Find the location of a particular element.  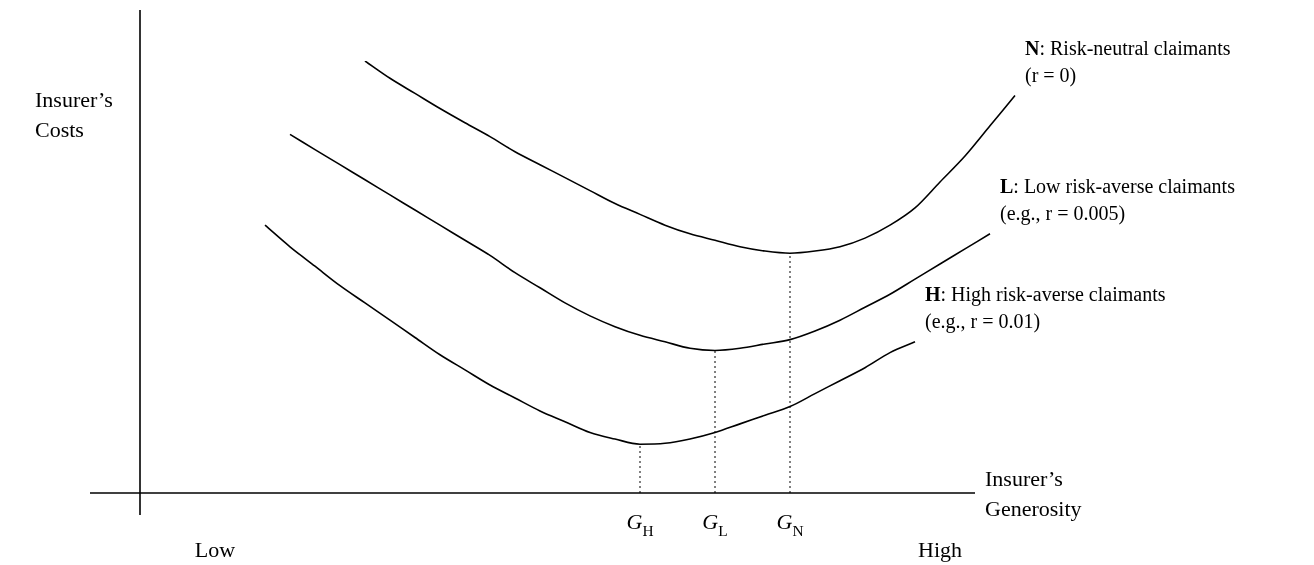

x-tick-label: High is located at coordinates (940, 549).